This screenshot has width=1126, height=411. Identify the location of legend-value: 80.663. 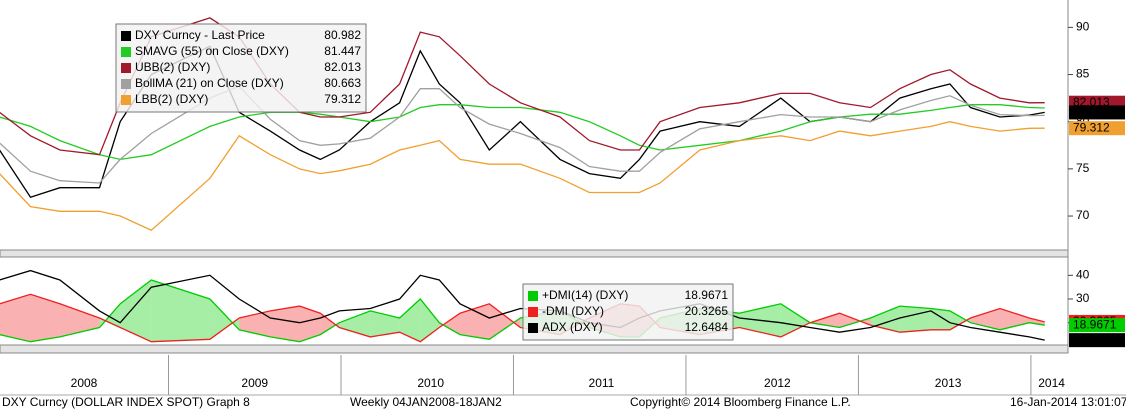
(342, 83).